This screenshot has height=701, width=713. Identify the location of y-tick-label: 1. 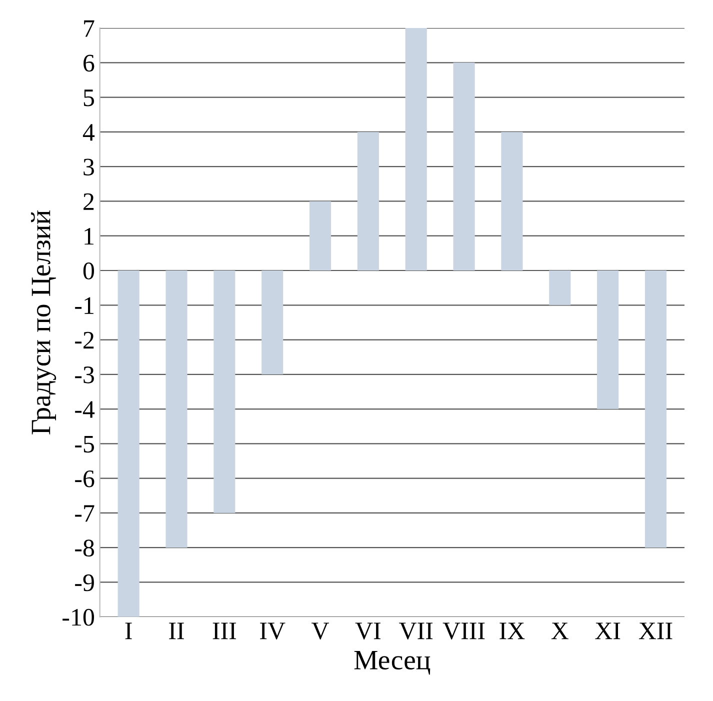
(89, 236).